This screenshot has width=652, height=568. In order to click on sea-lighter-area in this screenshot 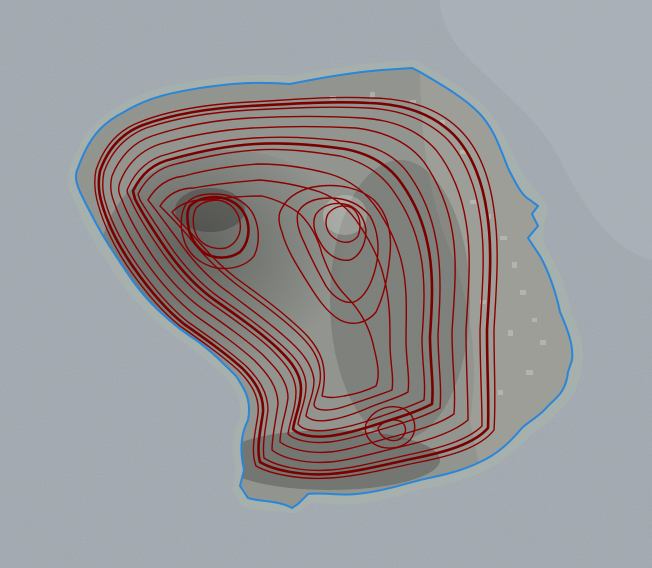, I will do `click(546, 130)`.